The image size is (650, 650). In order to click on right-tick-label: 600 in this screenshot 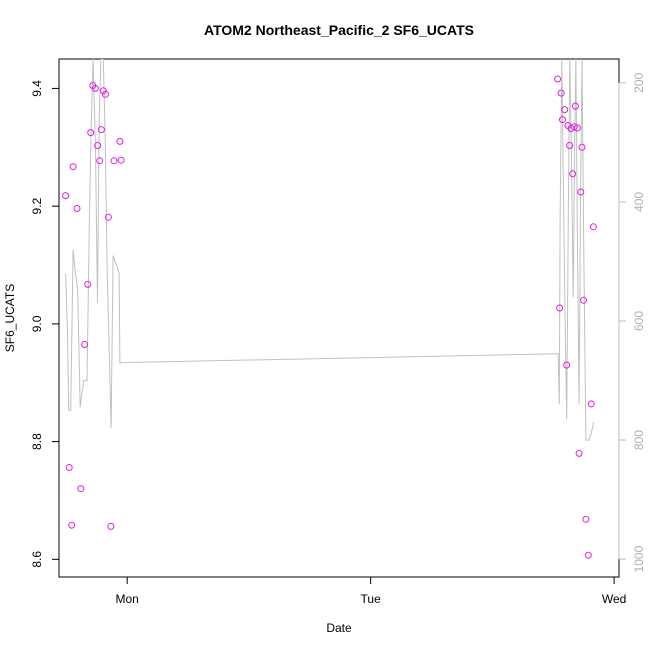, I will do `click(639, 321)`.